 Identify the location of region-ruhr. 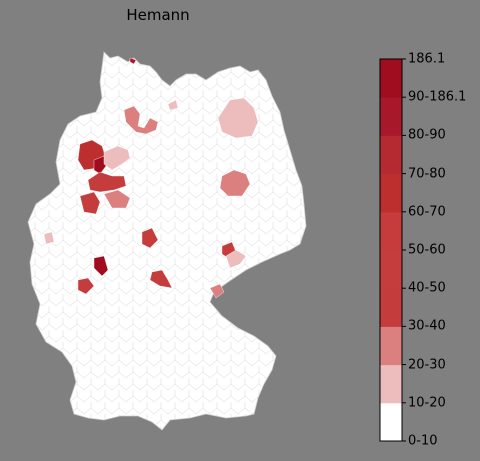
(107, 182).